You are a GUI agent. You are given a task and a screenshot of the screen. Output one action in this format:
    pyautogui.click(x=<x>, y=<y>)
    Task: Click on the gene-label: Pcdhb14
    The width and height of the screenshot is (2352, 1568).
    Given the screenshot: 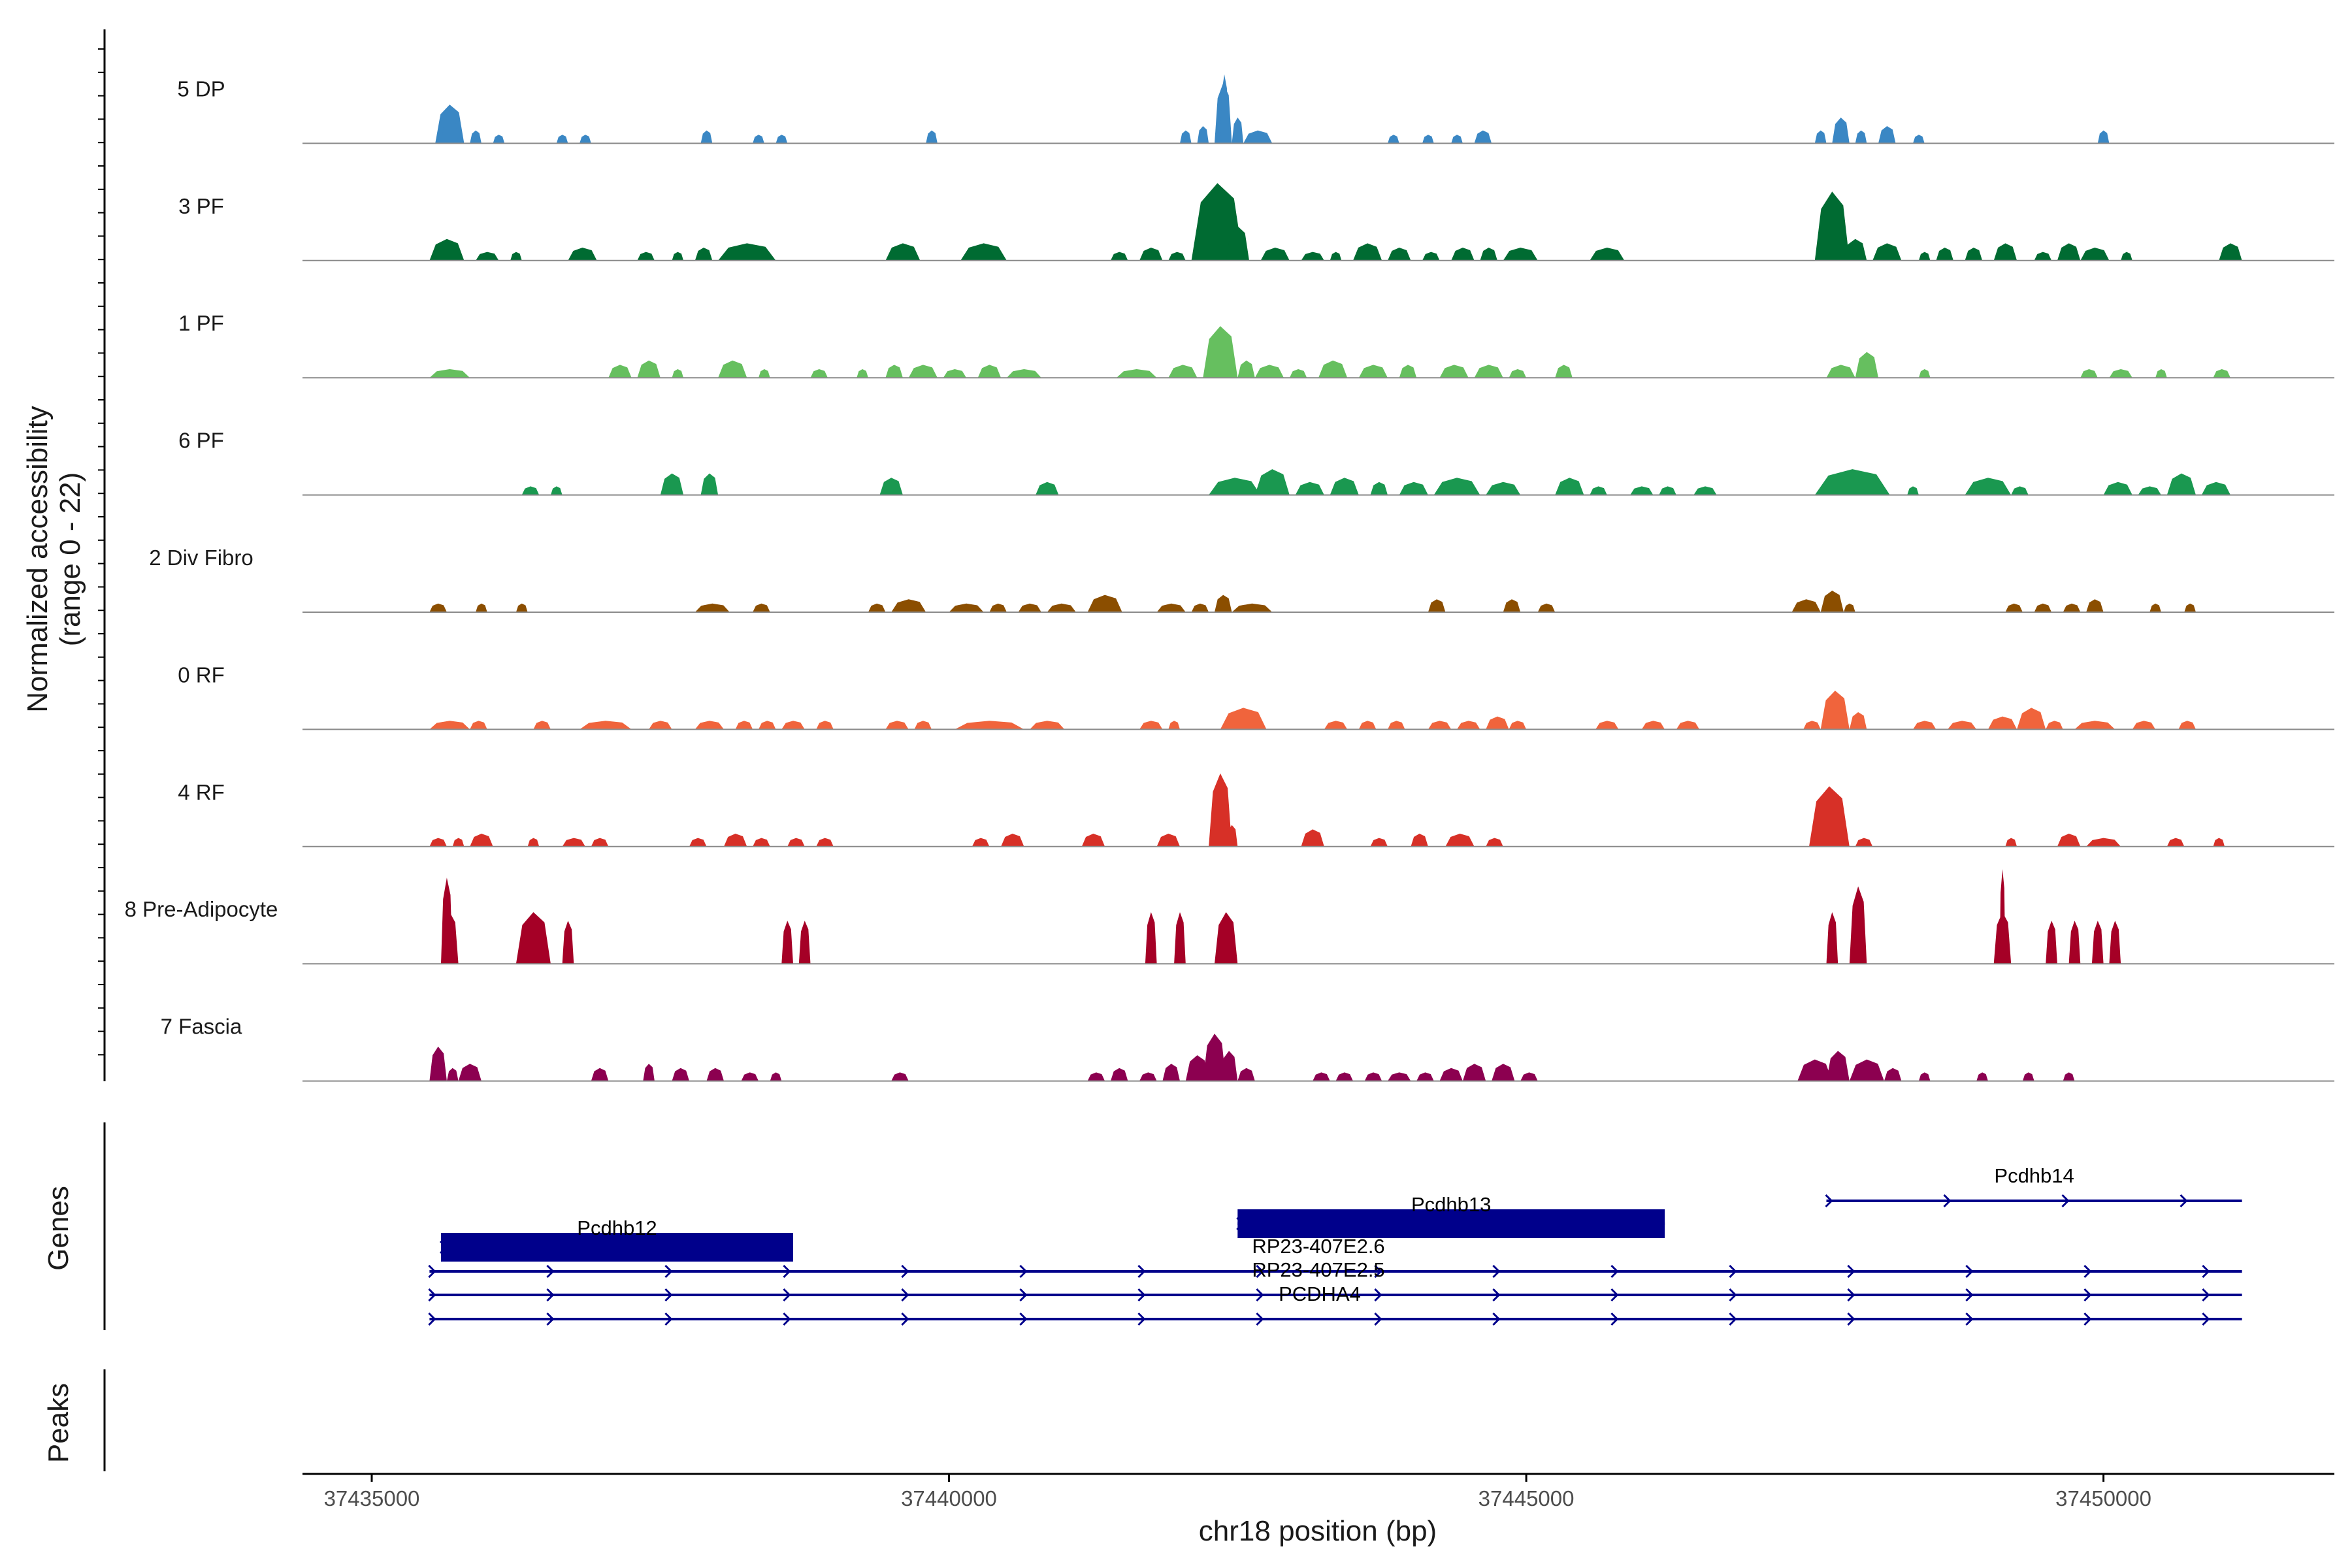 What is the action you would take?
    pyautogui.click(x=2034, y=1175)
    